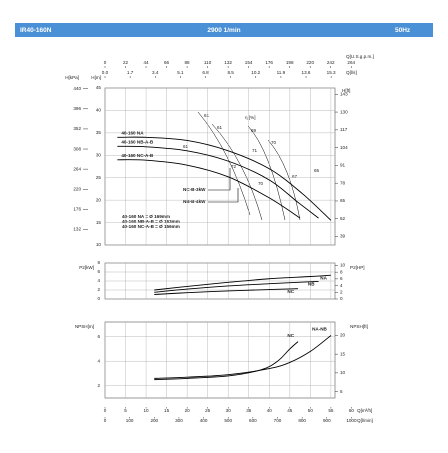  Describe the element at coordinates (344, 147) in the screenshot. I see `y3-tick-label: 104` at that location.